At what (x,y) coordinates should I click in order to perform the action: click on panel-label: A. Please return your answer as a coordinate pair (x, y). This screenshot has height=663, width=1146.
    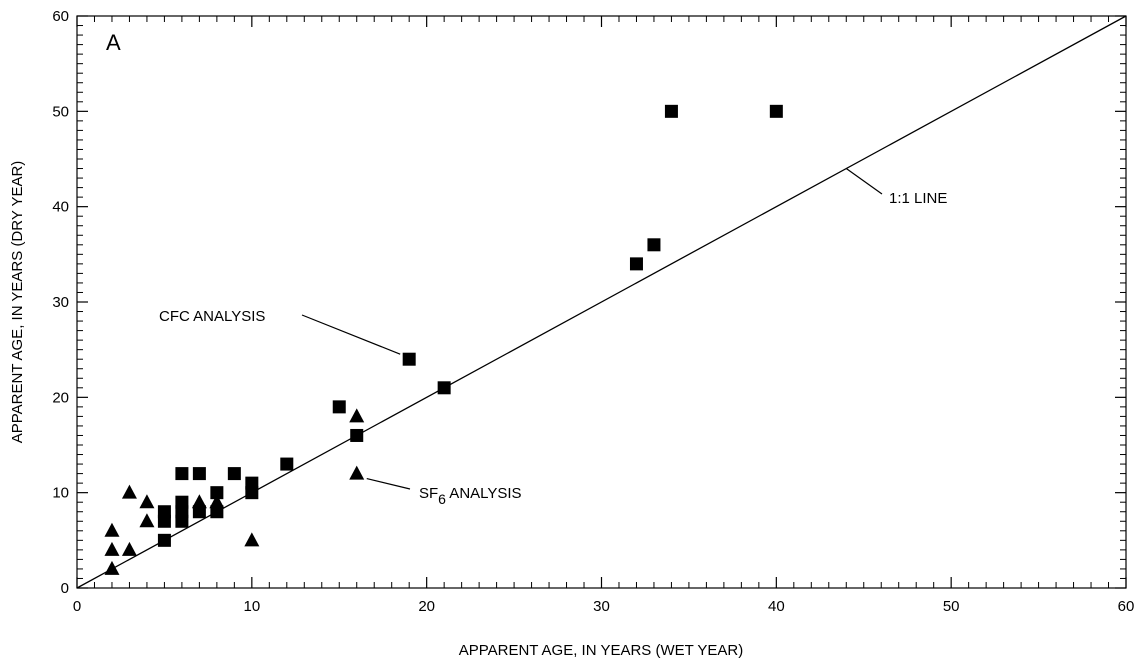
    Looking at the image, I should click on (113, 42).